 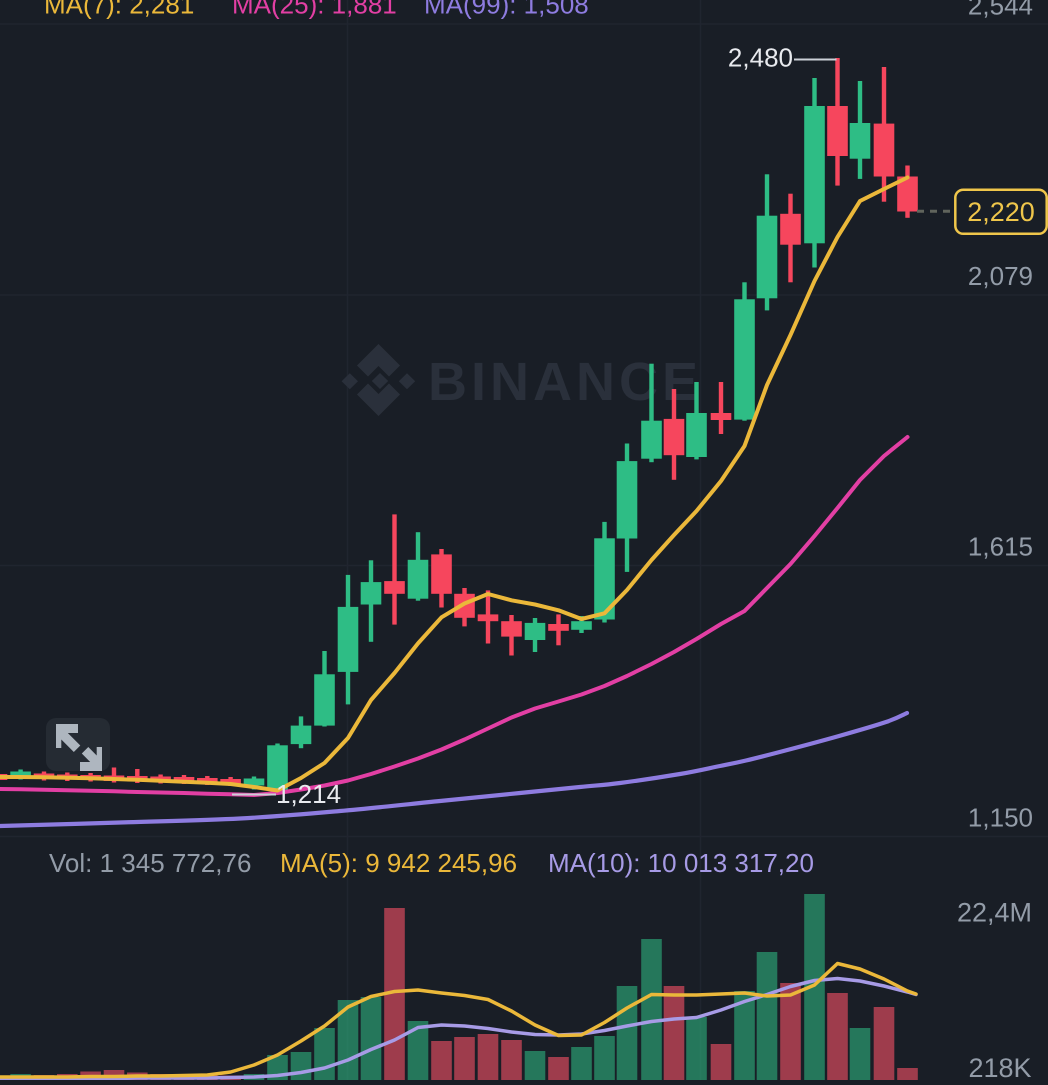 What do you see at coordinates (681, 863) in the screenshot?
I see `svg-text: MA(10): 10 013 317,20` at bounding box center [681, 863].